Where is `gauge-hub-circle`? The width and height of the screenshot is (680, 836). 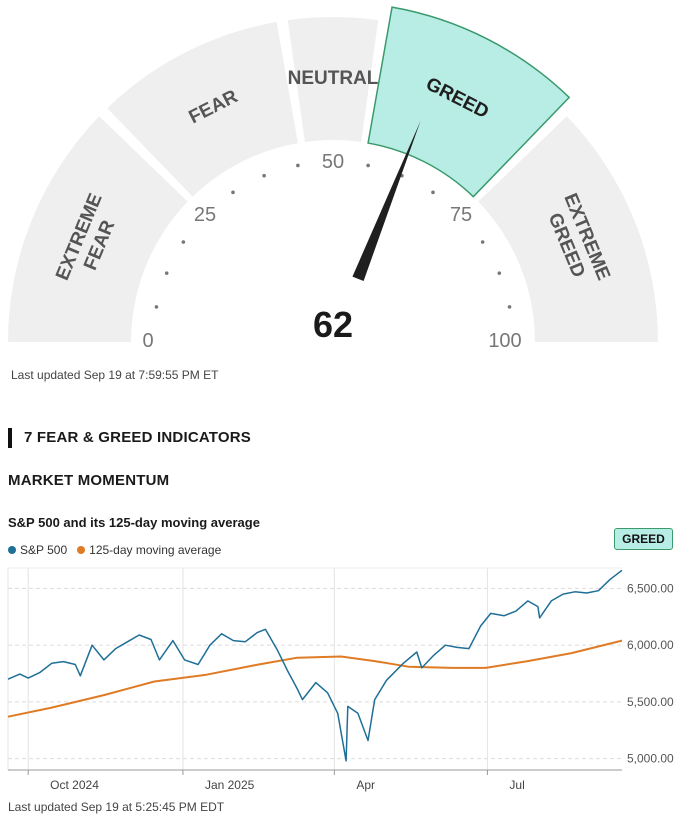 gauge-hub-circle is located at coordinates (333, 318).